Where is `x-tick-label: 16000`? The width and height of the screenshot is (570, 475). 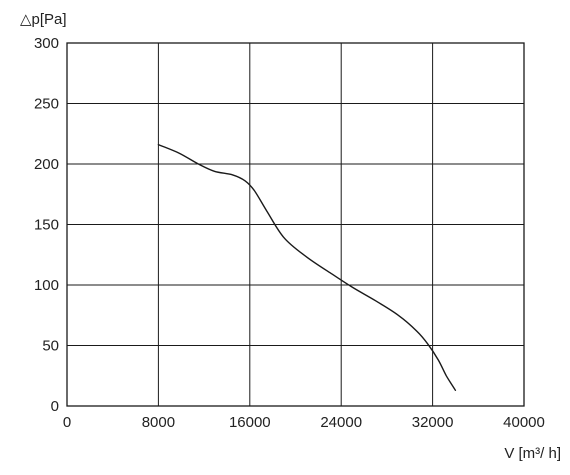 x-tick-label: 16000 is located at coordinates (250, 422).